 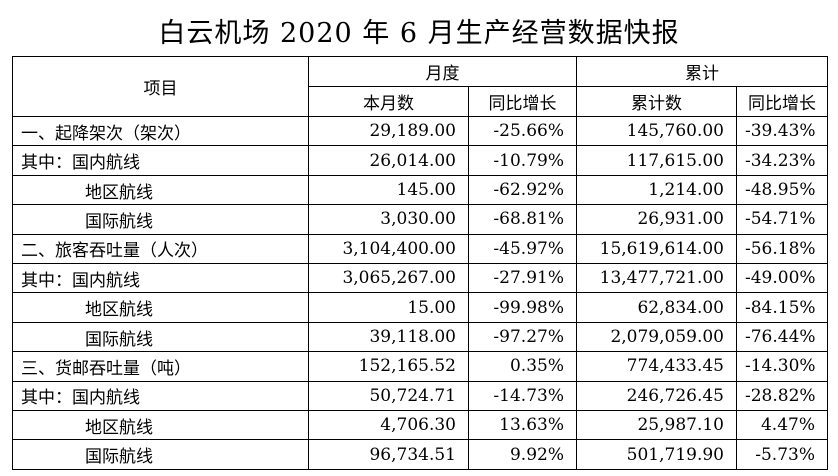 What do you see at coordinates (522, 454) in the screenshot?
I see `row-month-yoy: 9.92%` at bounding box center [522, 454].